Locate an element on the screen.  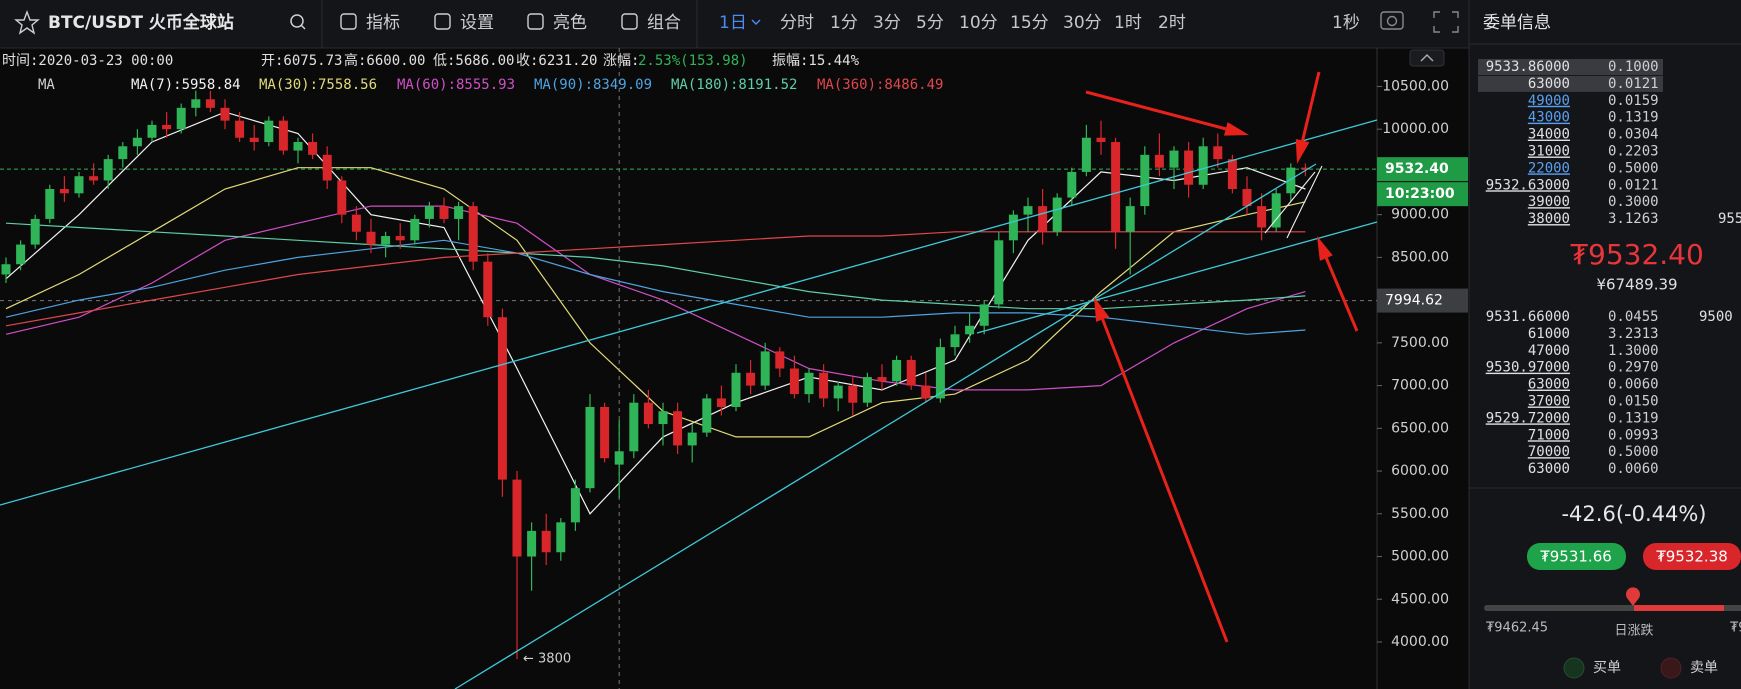
bid-price: 9529.72000 is located at coordinates (1528, 418).